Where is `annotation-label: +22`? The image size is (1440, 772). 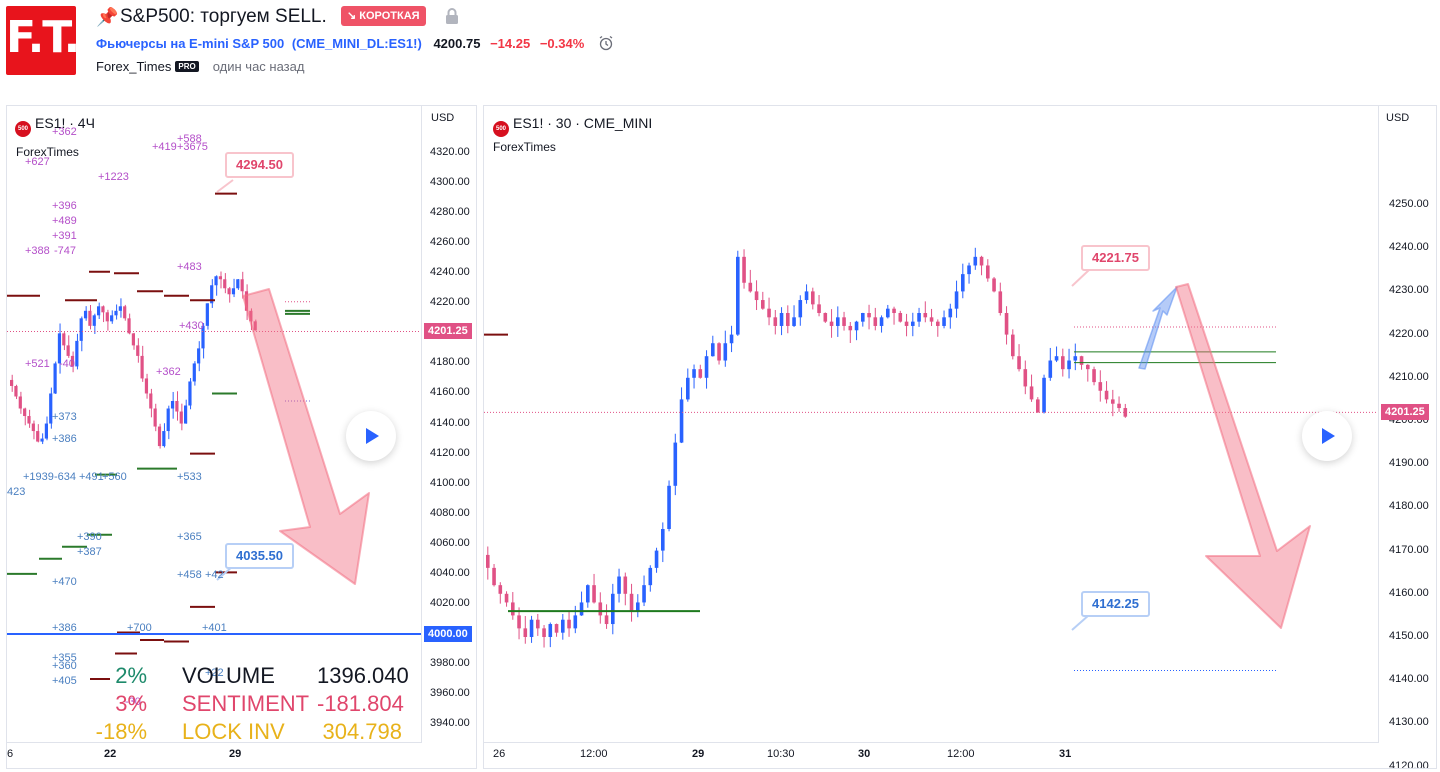 annotation-label: +22 is located at coordinates (214, 673).